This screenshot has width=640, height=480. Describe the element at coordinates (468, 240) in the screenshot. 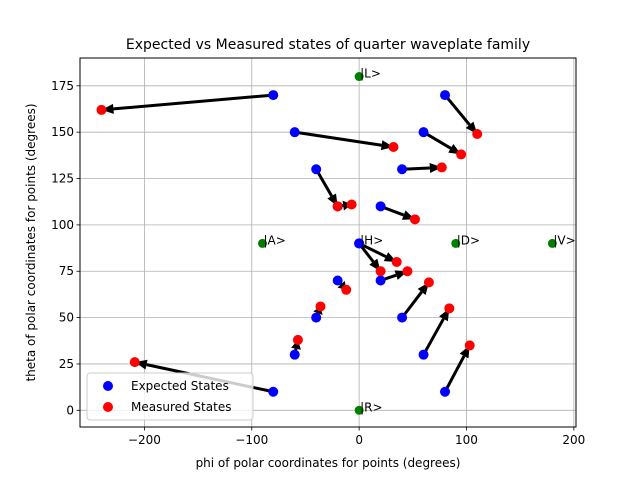

I see `reference-label: |D>` at that location.